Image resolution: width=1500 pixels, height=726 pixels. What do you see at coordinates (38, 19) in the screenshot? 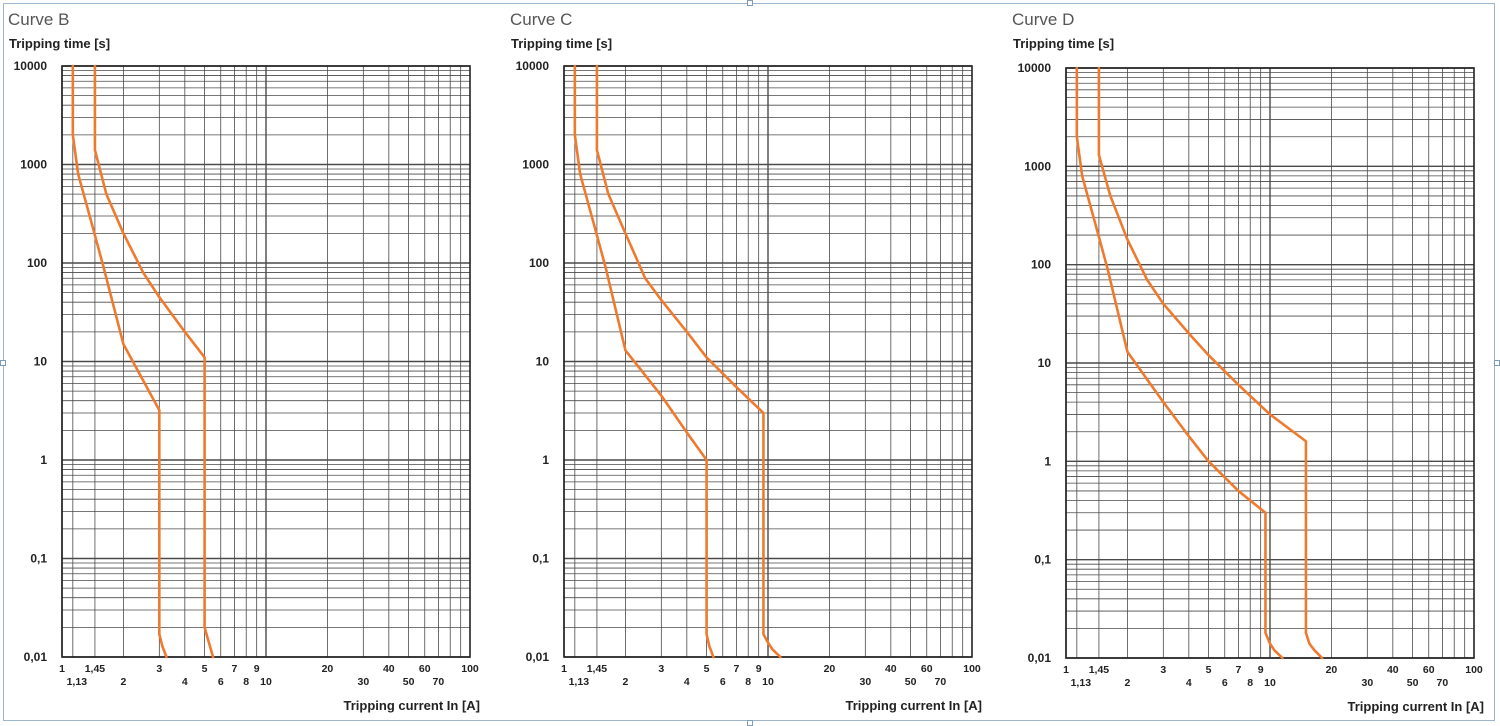
I see `chart-title: Curve B` at bounding box center [38, 19].